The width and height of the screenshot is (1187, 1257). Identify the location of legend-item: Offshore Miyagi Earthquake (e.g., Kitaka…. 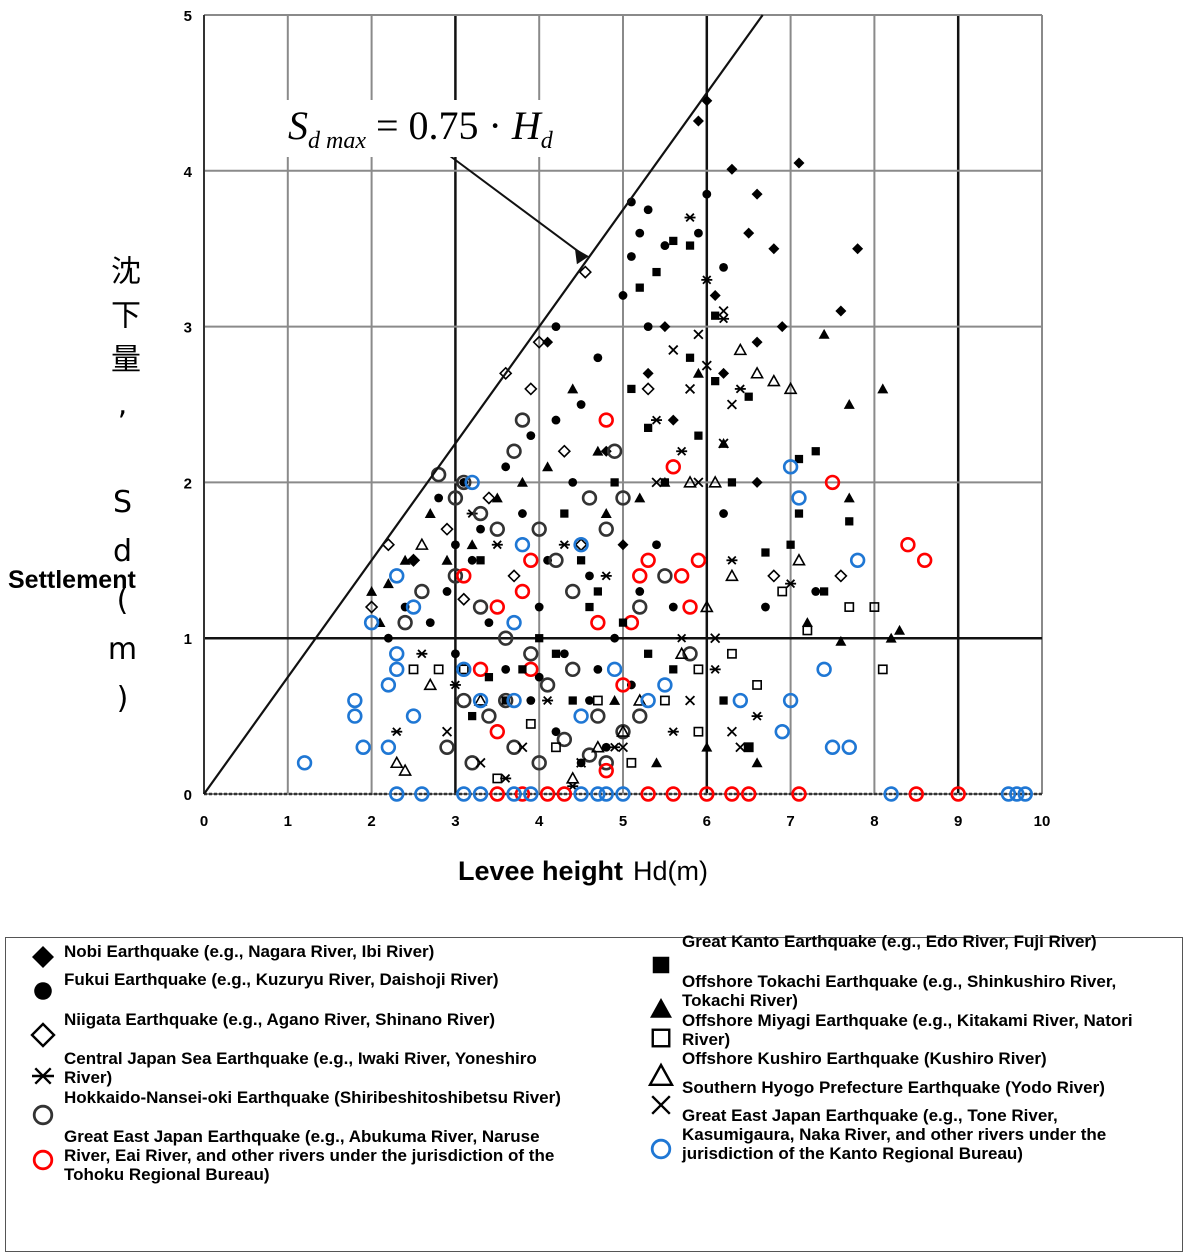
(901, 1031).